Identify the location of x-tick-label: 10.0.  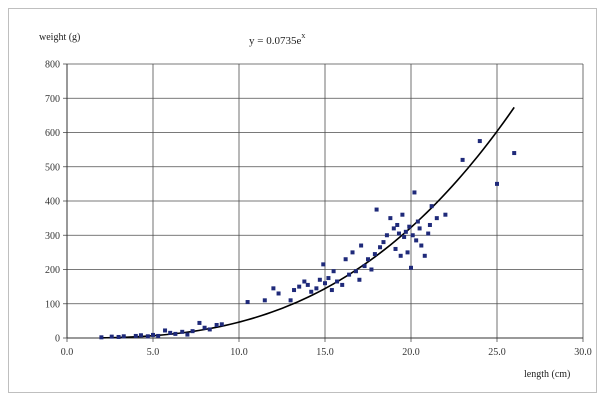
(239, 352).